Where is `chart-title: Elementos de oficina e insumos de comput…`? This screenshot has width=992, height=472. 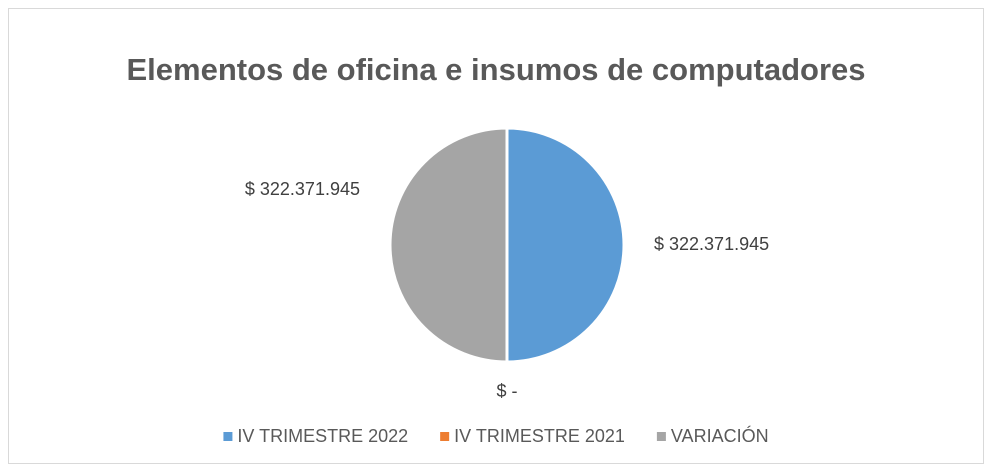
chart-title: Elementos de oficina e insumos de comput… is located at coordinates (495, 69).